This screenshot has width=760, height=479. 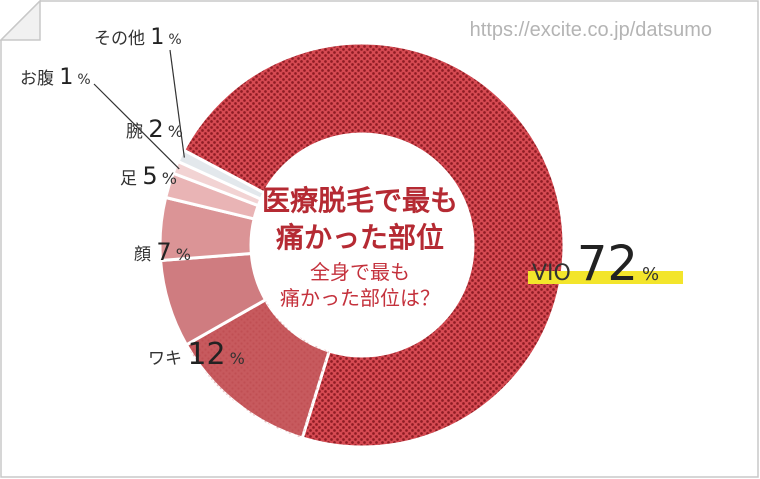 What do you see at coordinates (360, 237) in the screenshot?
I see `center-title-line2: 痛かった部位` at bounding box center [360, 237].